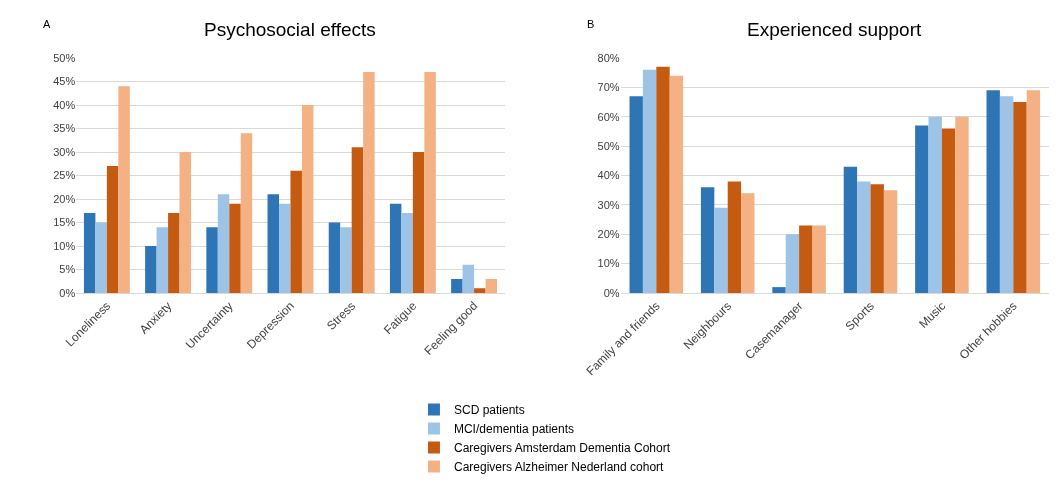 The image size is (1059, 492). I want to click on chart-title: Experienced support, so click(834, 29).